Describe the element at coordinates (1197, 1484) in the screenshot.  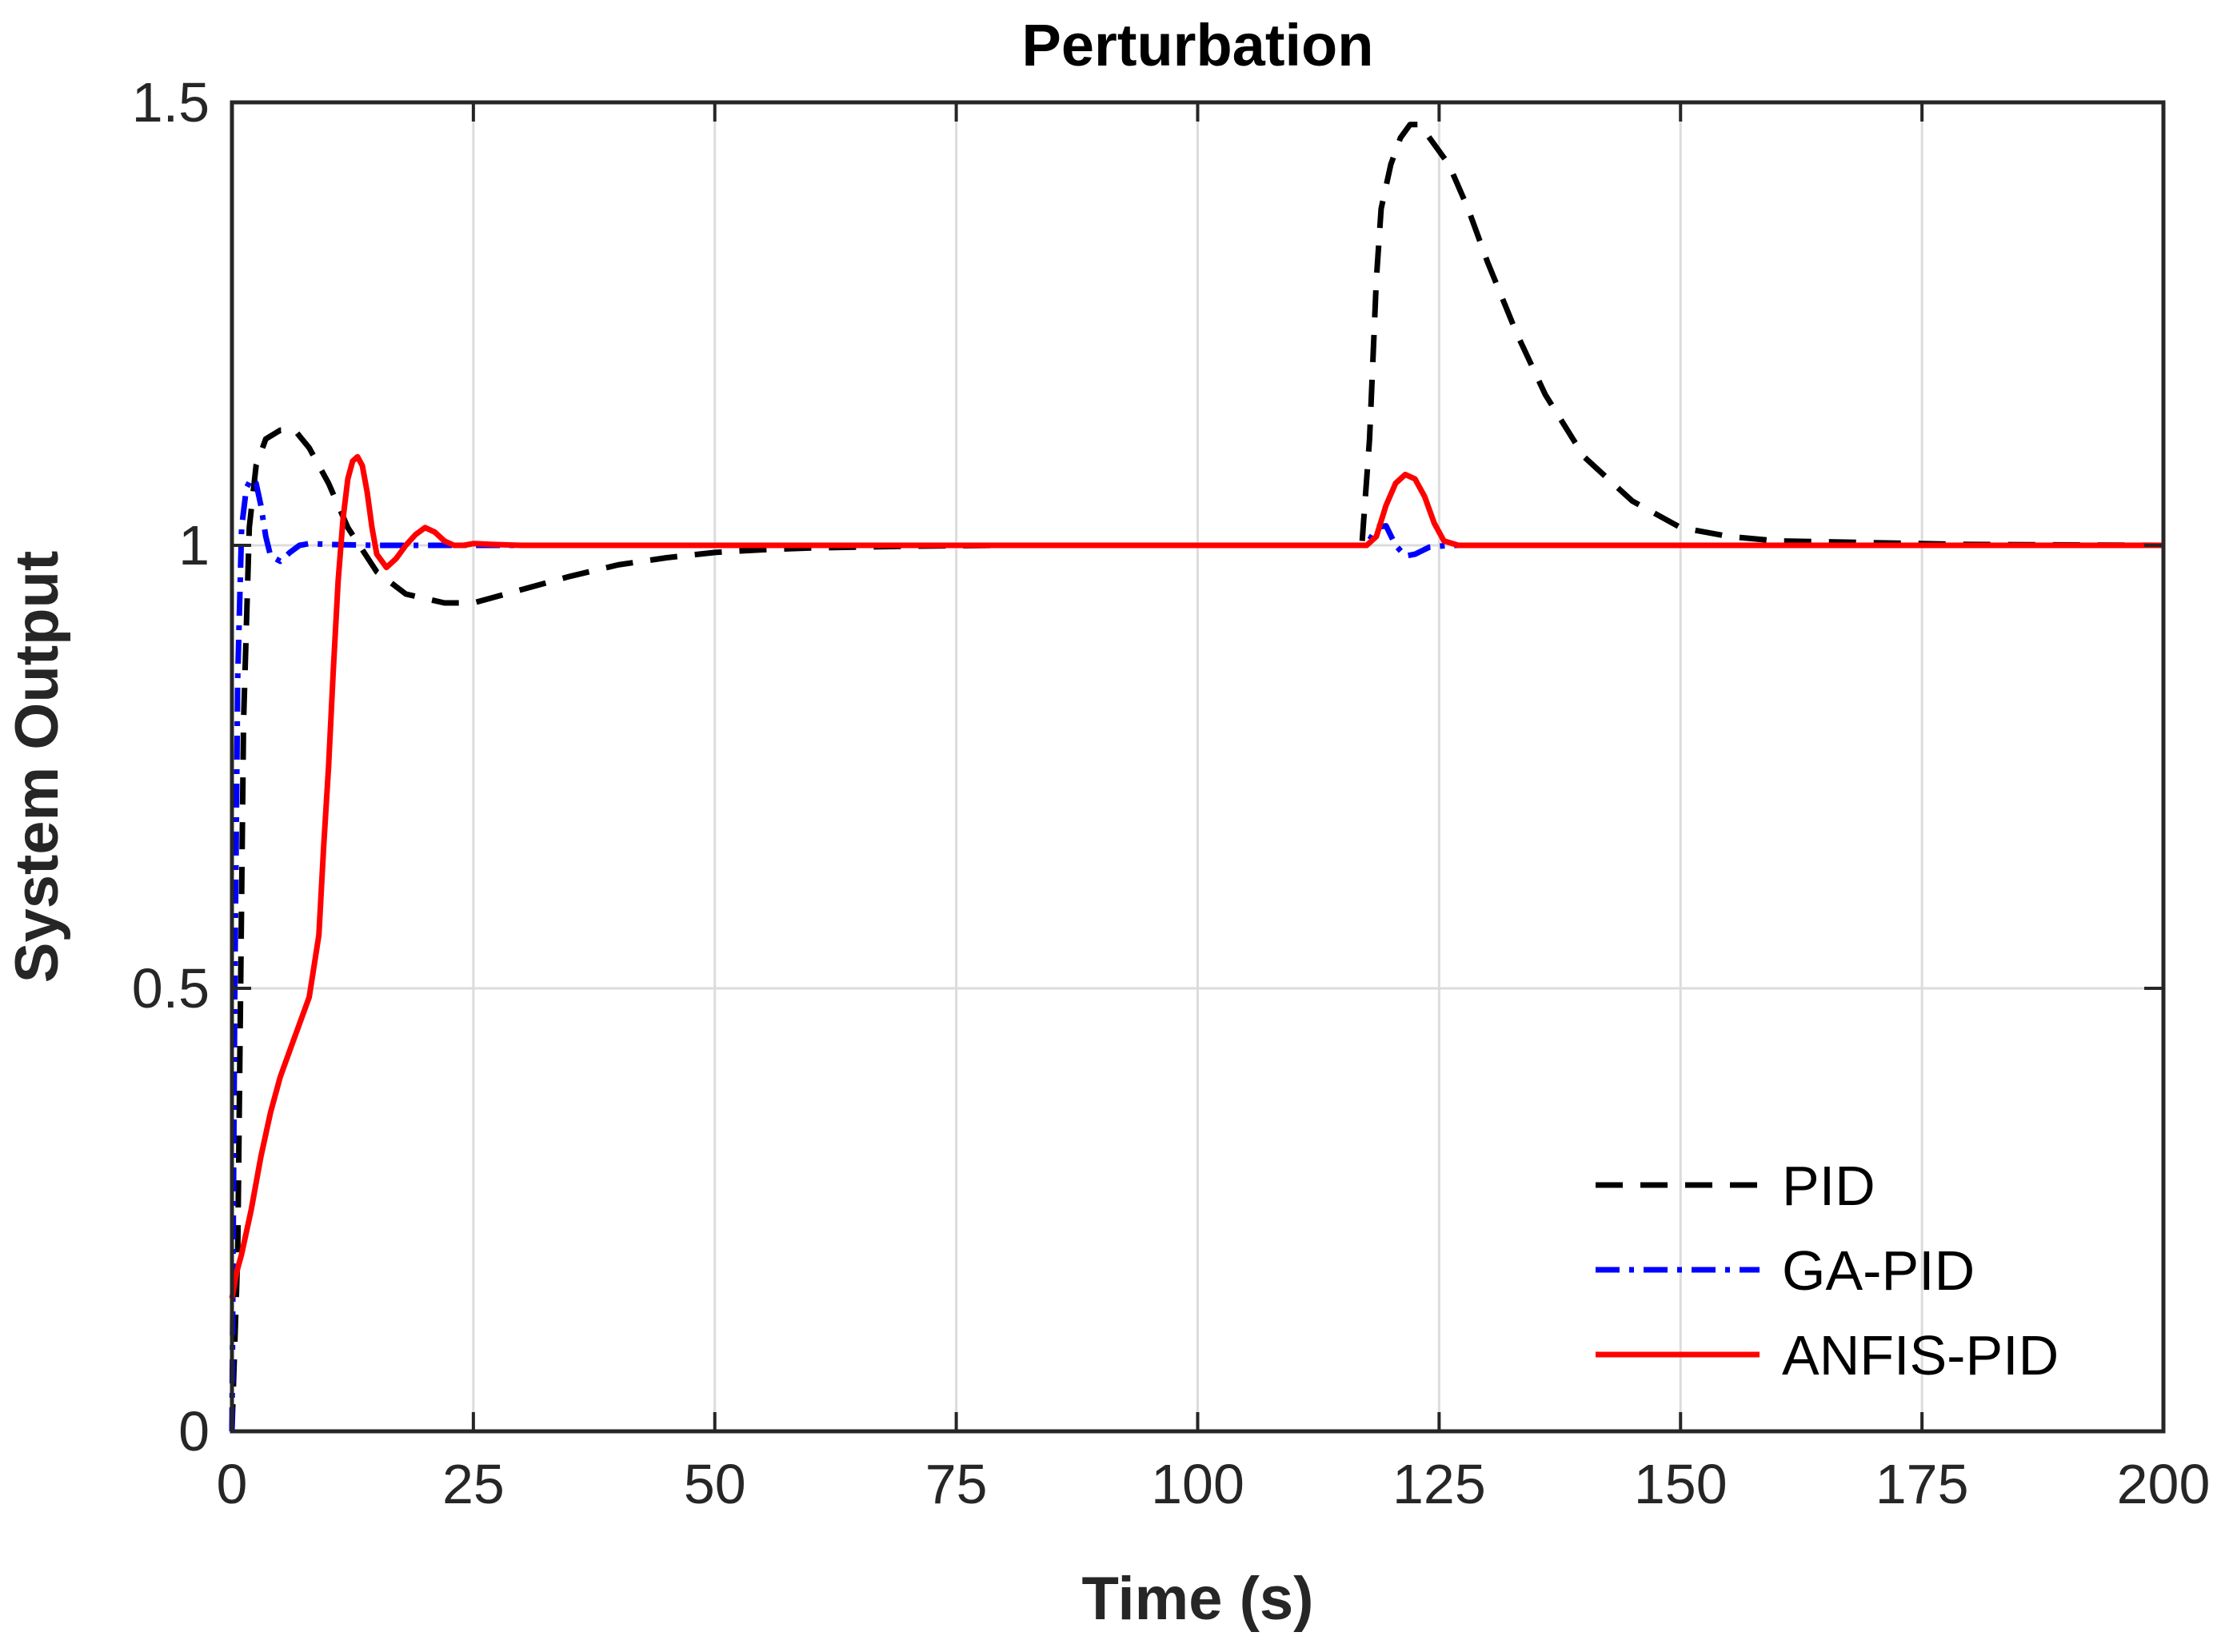
I see `x-tick-label: 100` at that location.